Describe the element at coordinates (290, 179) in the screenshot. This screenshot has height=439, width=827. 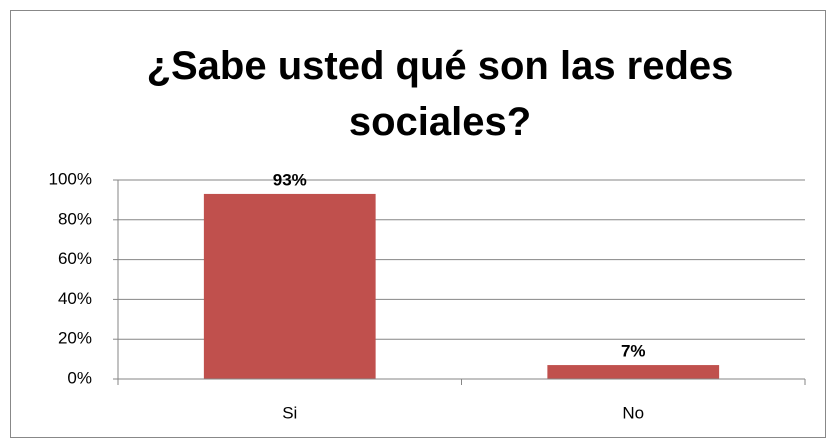
I see `data-label: 93%` at that location.